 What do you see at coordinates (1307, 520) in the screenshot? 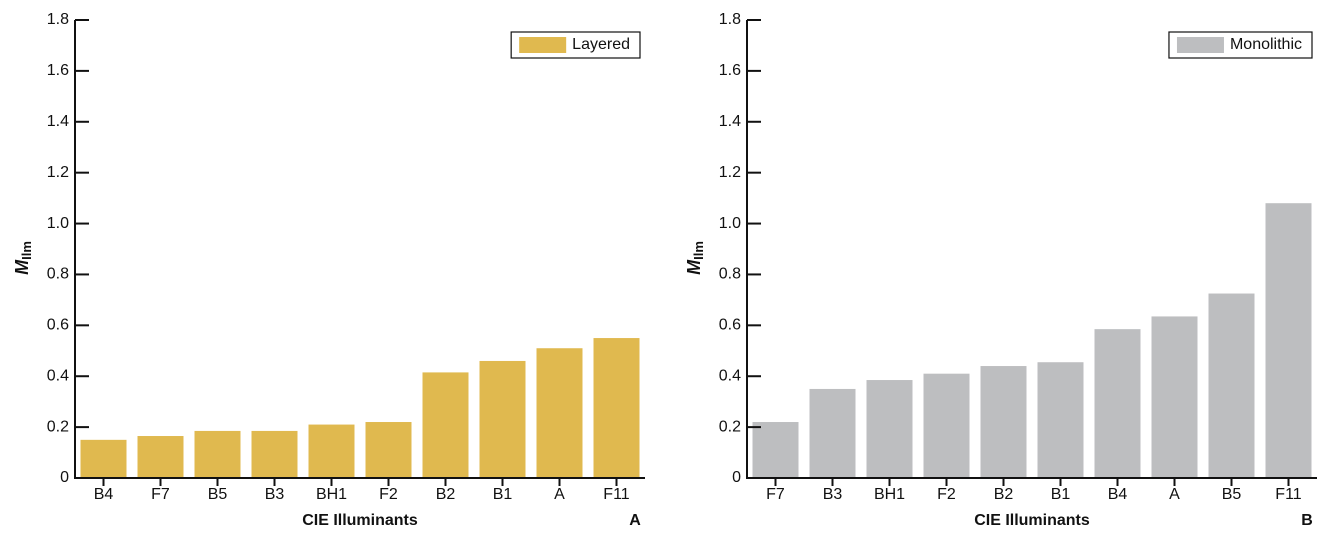
I see `panel-label: B` at bounding box center [1307, 520].